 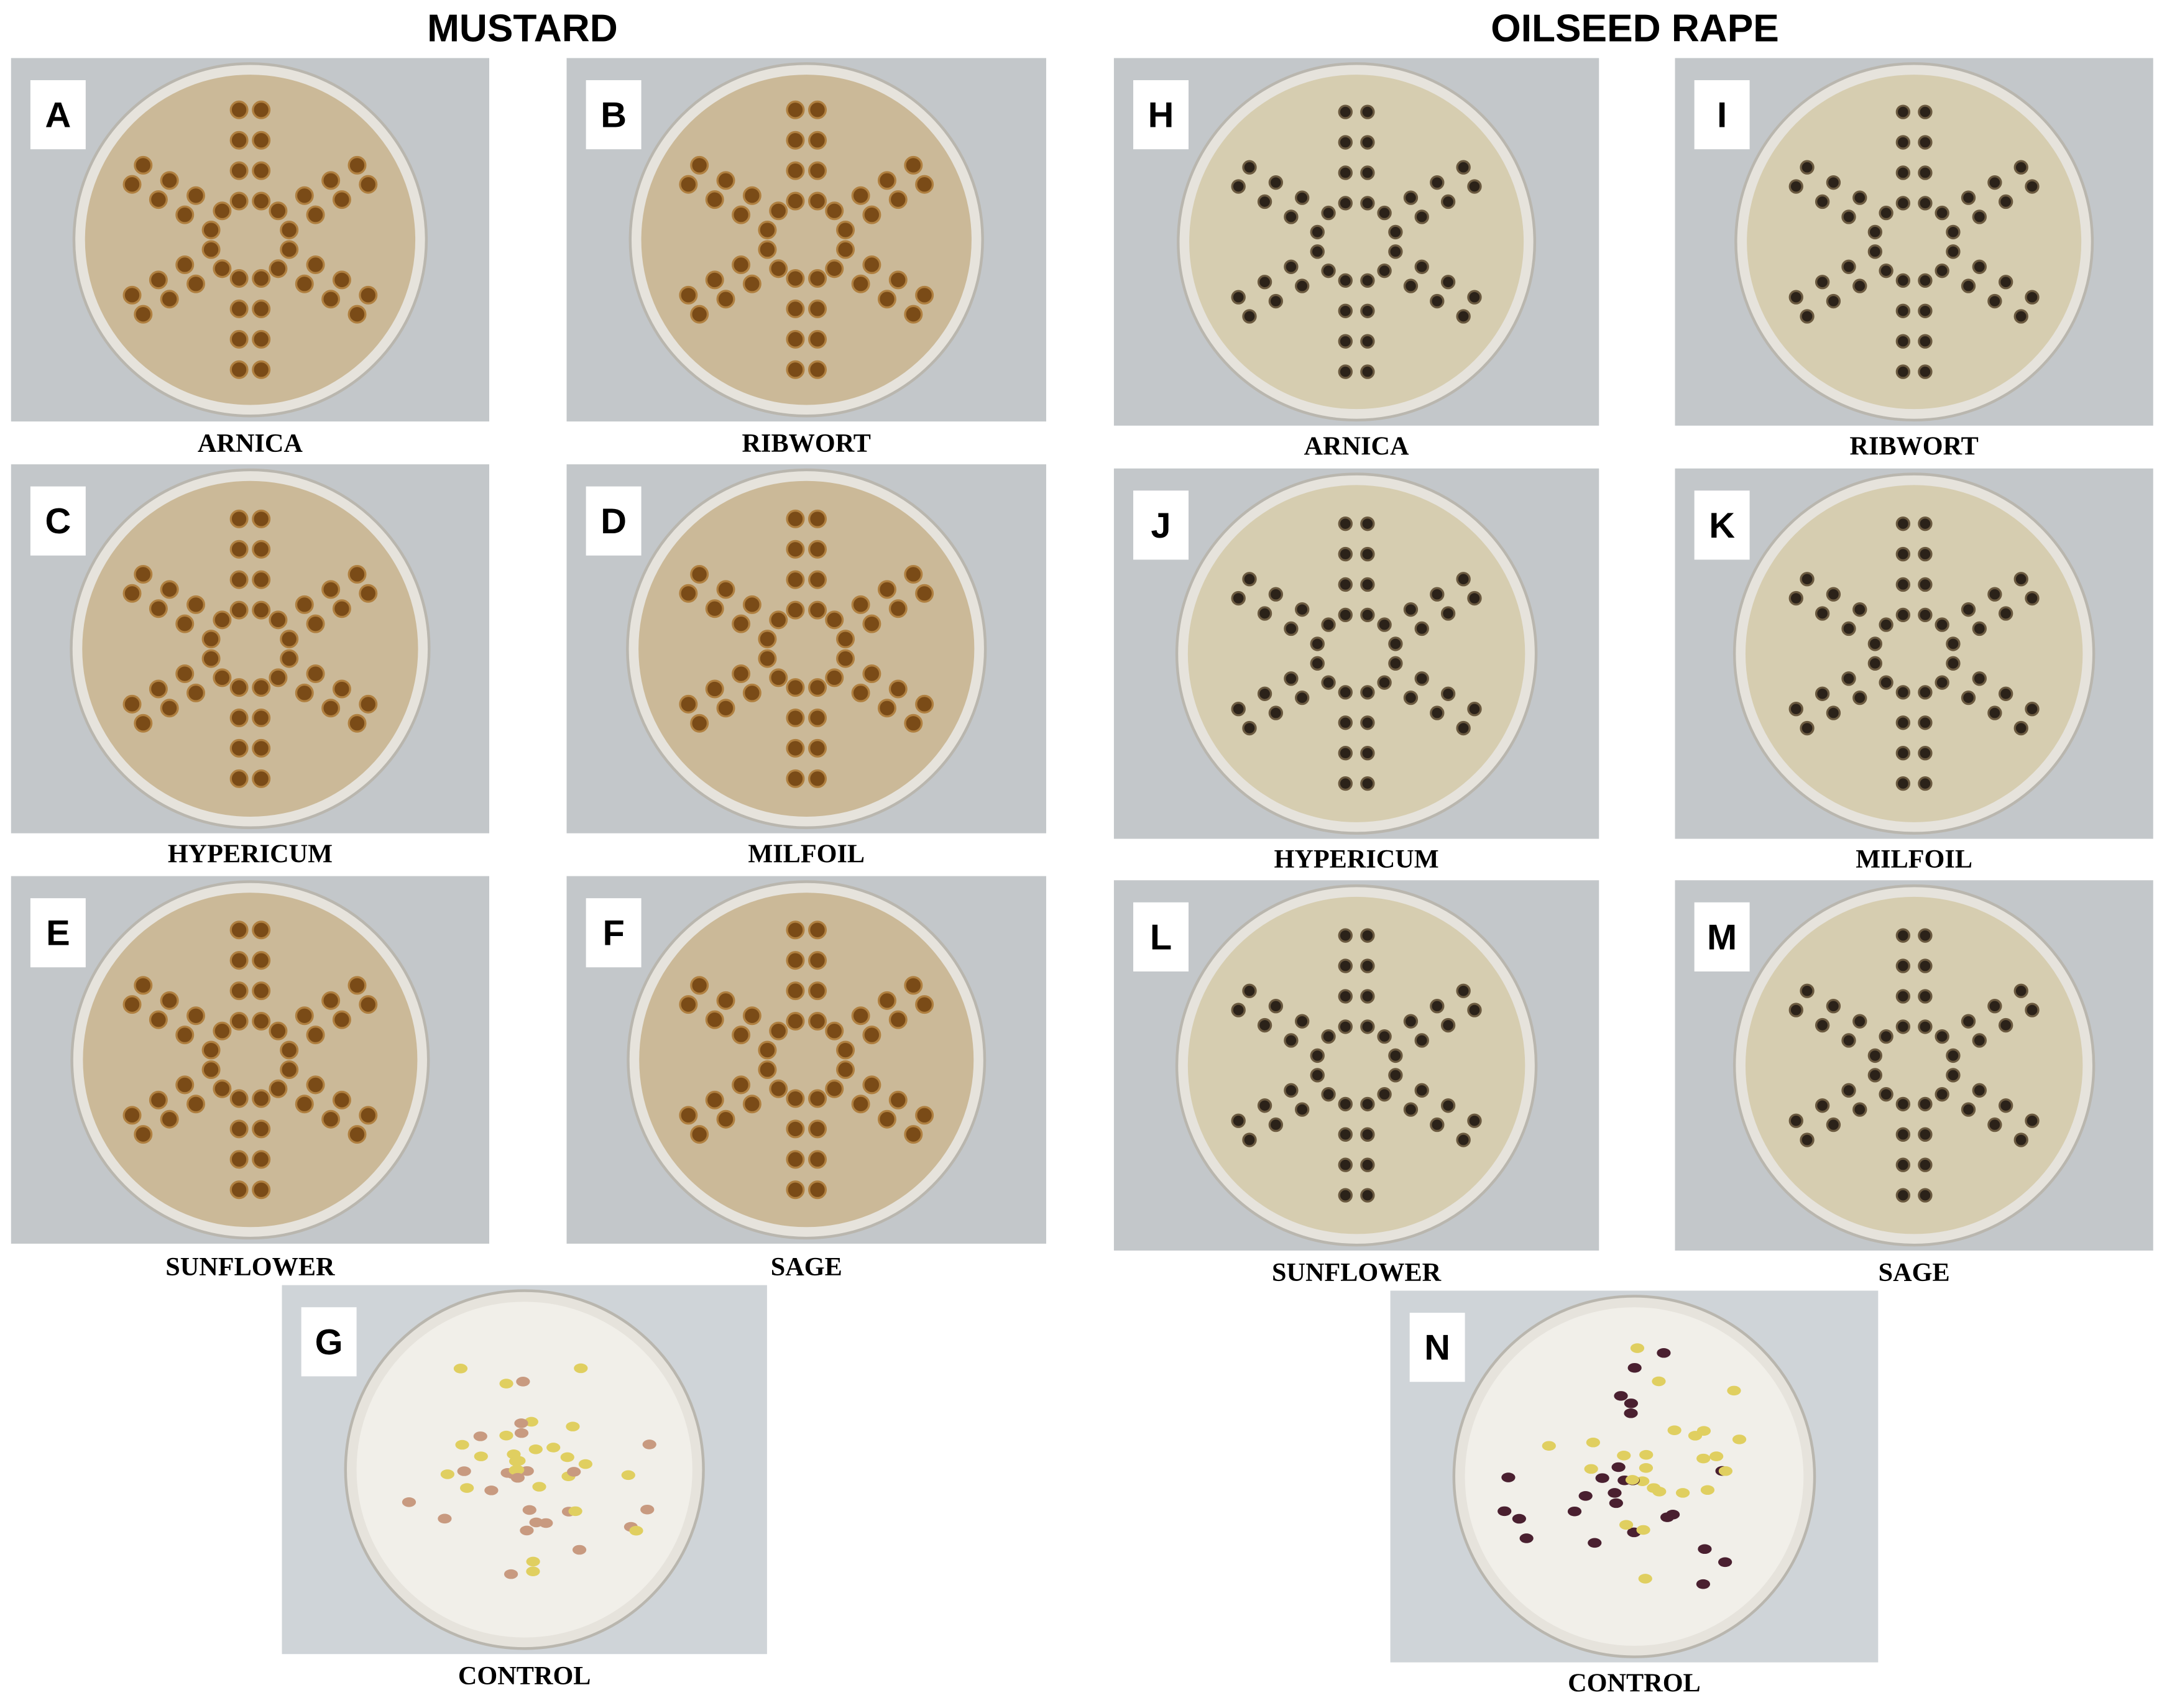 What do you see at coordinates (251, 444) in the screenshot?
I see `panel-caption: ARNICA` at bounding box center [251, 444].